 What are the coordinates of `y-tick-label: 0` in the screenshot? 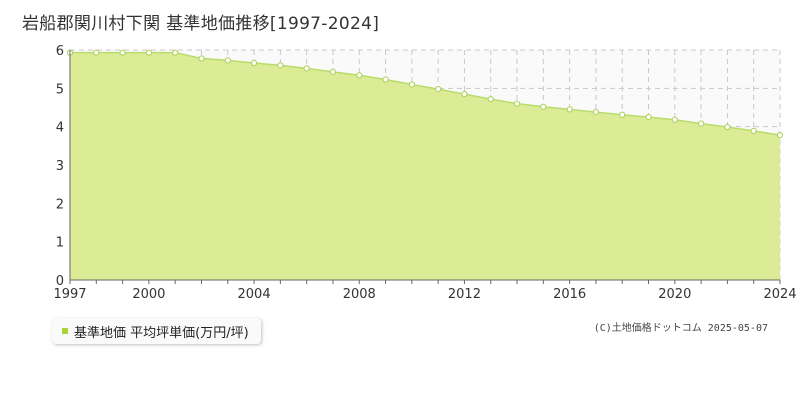 It's located at (60, 281).